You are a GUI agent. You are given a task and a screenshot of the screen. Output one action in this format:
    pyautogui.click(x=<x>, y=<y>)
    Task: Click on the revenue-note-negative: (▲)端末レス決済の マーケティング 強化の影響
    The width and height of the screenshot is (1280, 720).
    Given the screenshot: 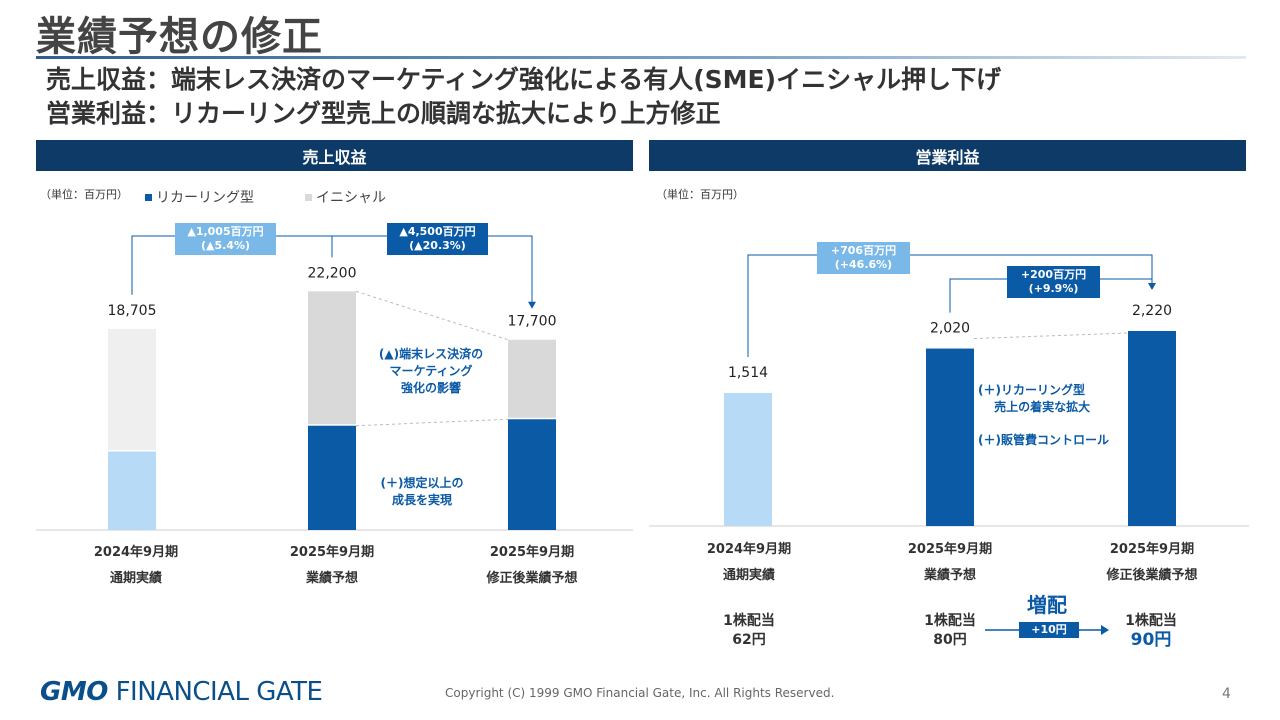 What is the action you would take?
    pyautogui.click(x=431, y=371)
    